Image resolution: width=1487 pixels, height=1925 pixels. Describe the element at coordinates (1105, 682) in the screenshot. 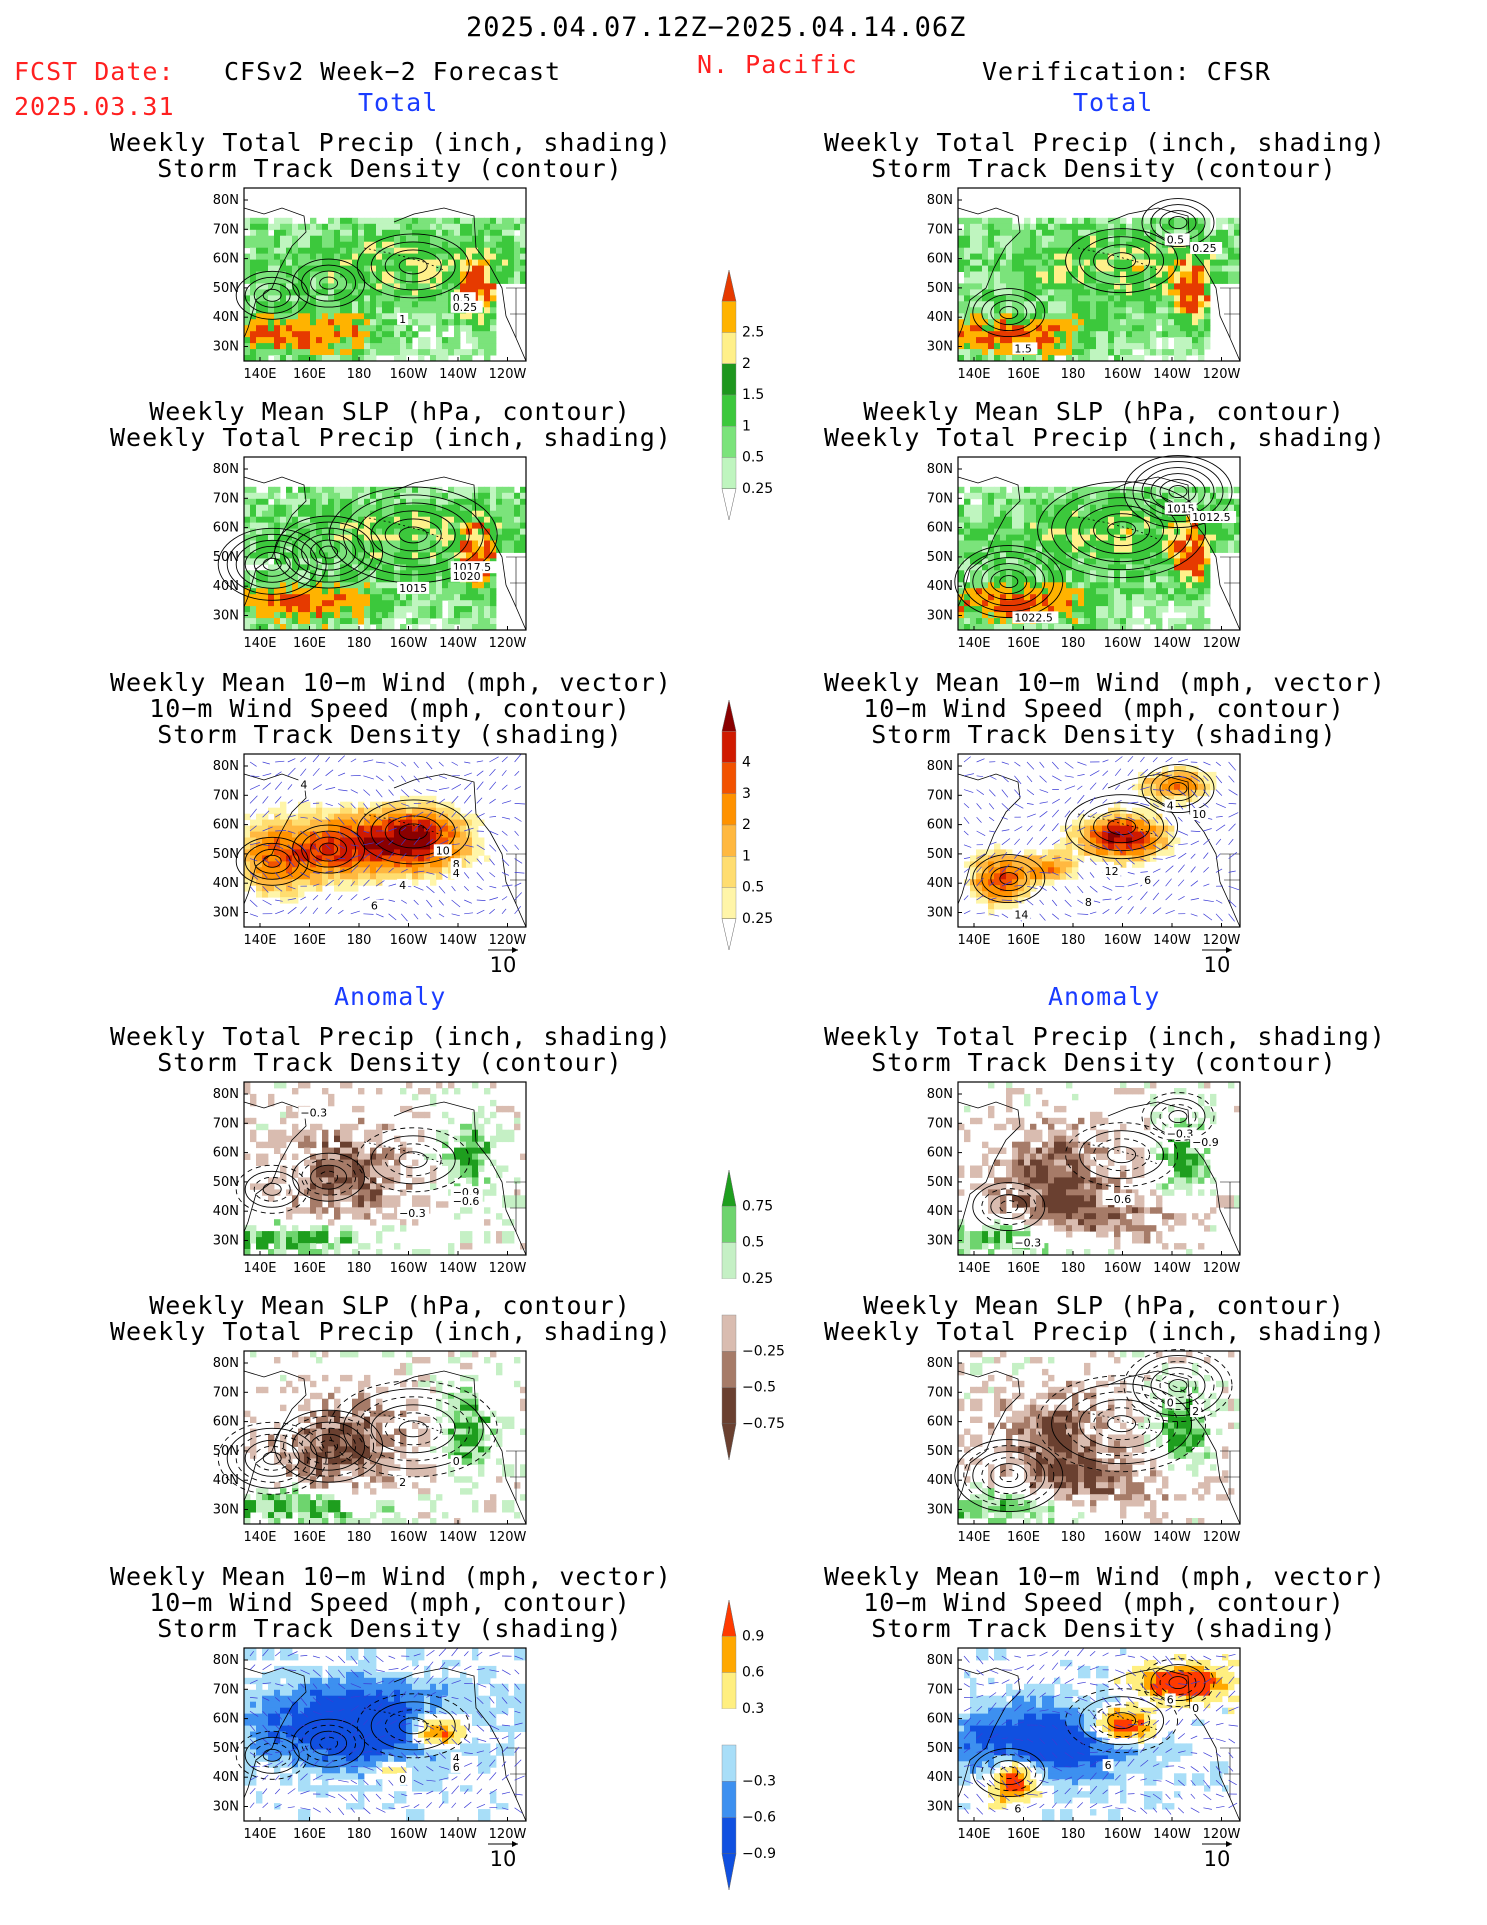

I see `panel-title-line: Weekly Mean 10−m Wind (mph, vector)` at that location.